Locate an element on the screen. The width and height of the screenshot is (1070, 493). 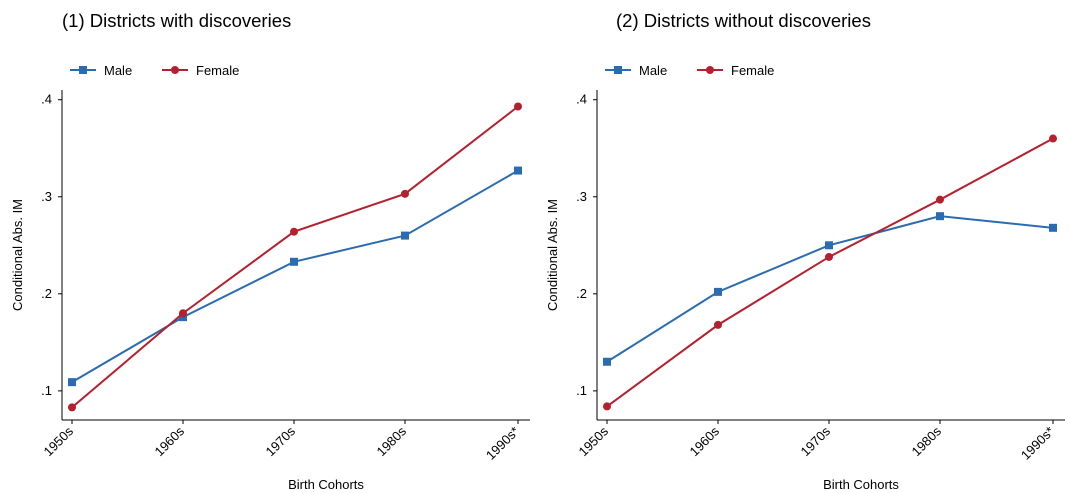
panel-title: (2) Districts without discoveries is located at coordinates (743, 20).